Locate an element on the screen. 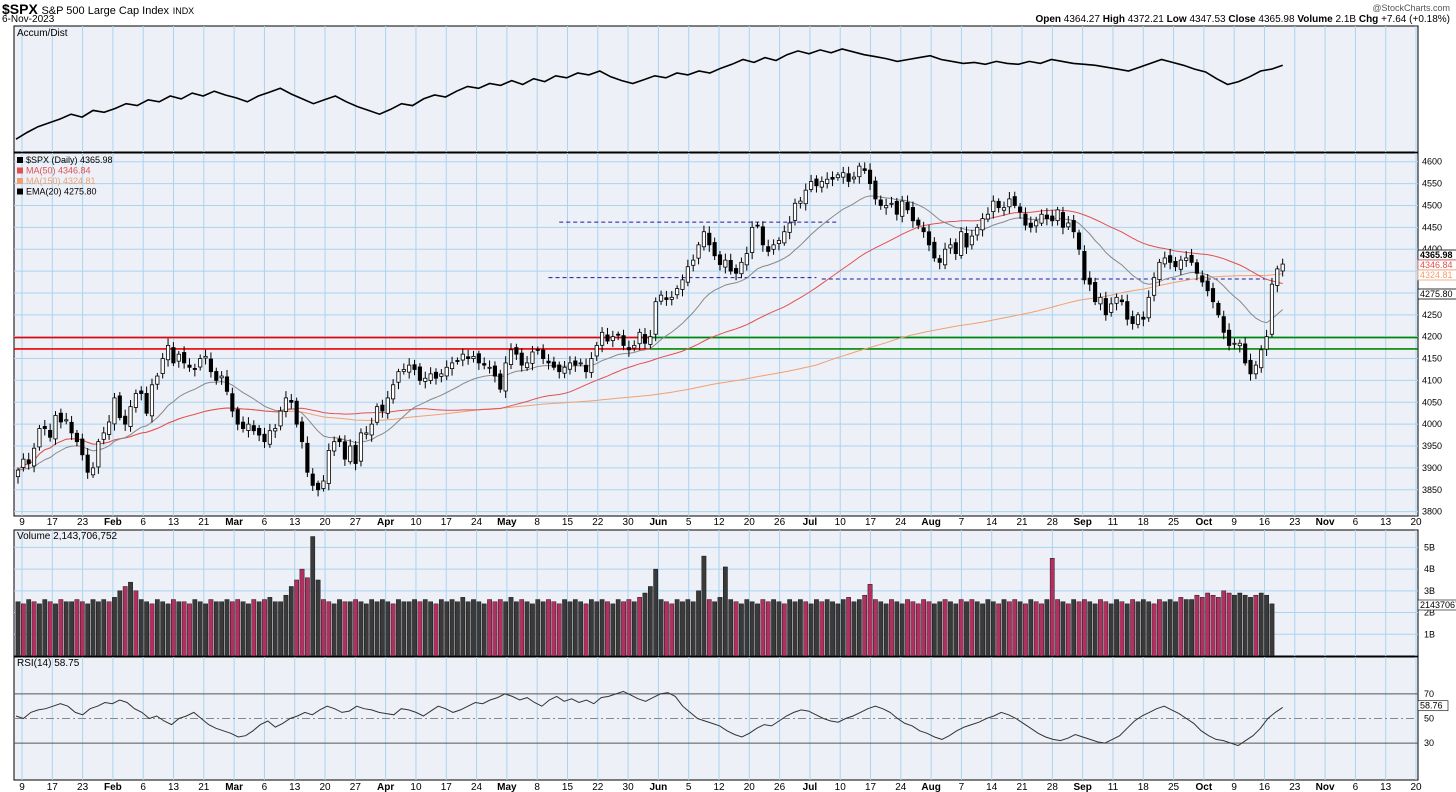  volume-legend: Volume 2,143,706,752 is located at coordinates (67, 536).